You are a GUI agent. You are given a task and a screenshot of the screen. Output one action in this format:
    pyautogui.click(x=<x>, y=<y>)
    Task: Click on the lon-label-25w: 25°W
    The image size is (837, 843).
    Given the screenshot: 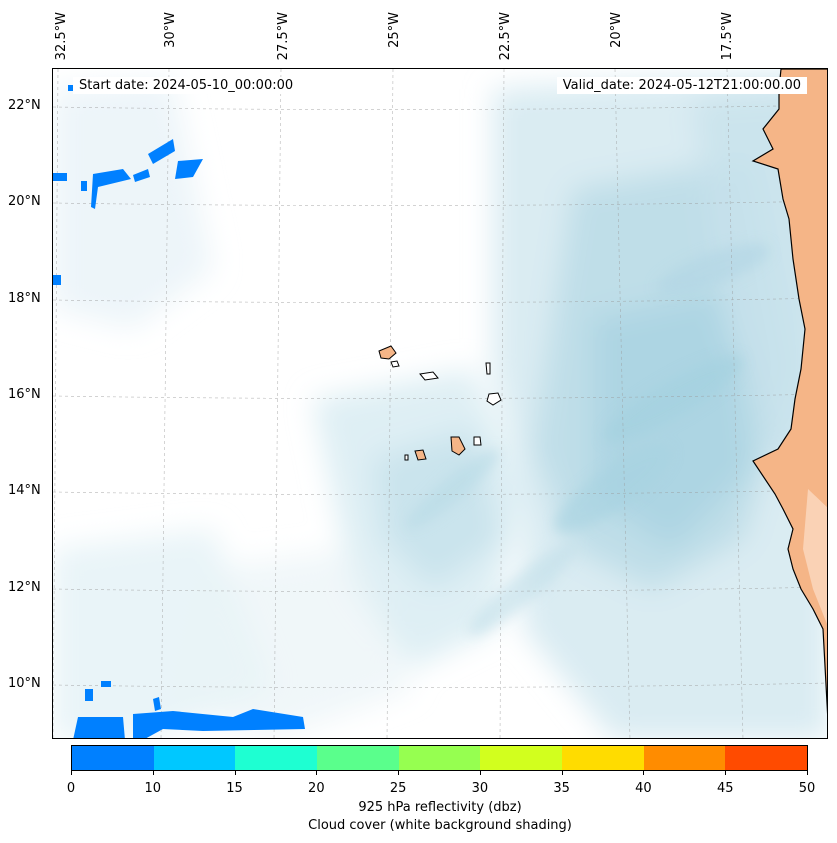 What is the action you would take?
    pyautogui.click(x=394, y=30)
    